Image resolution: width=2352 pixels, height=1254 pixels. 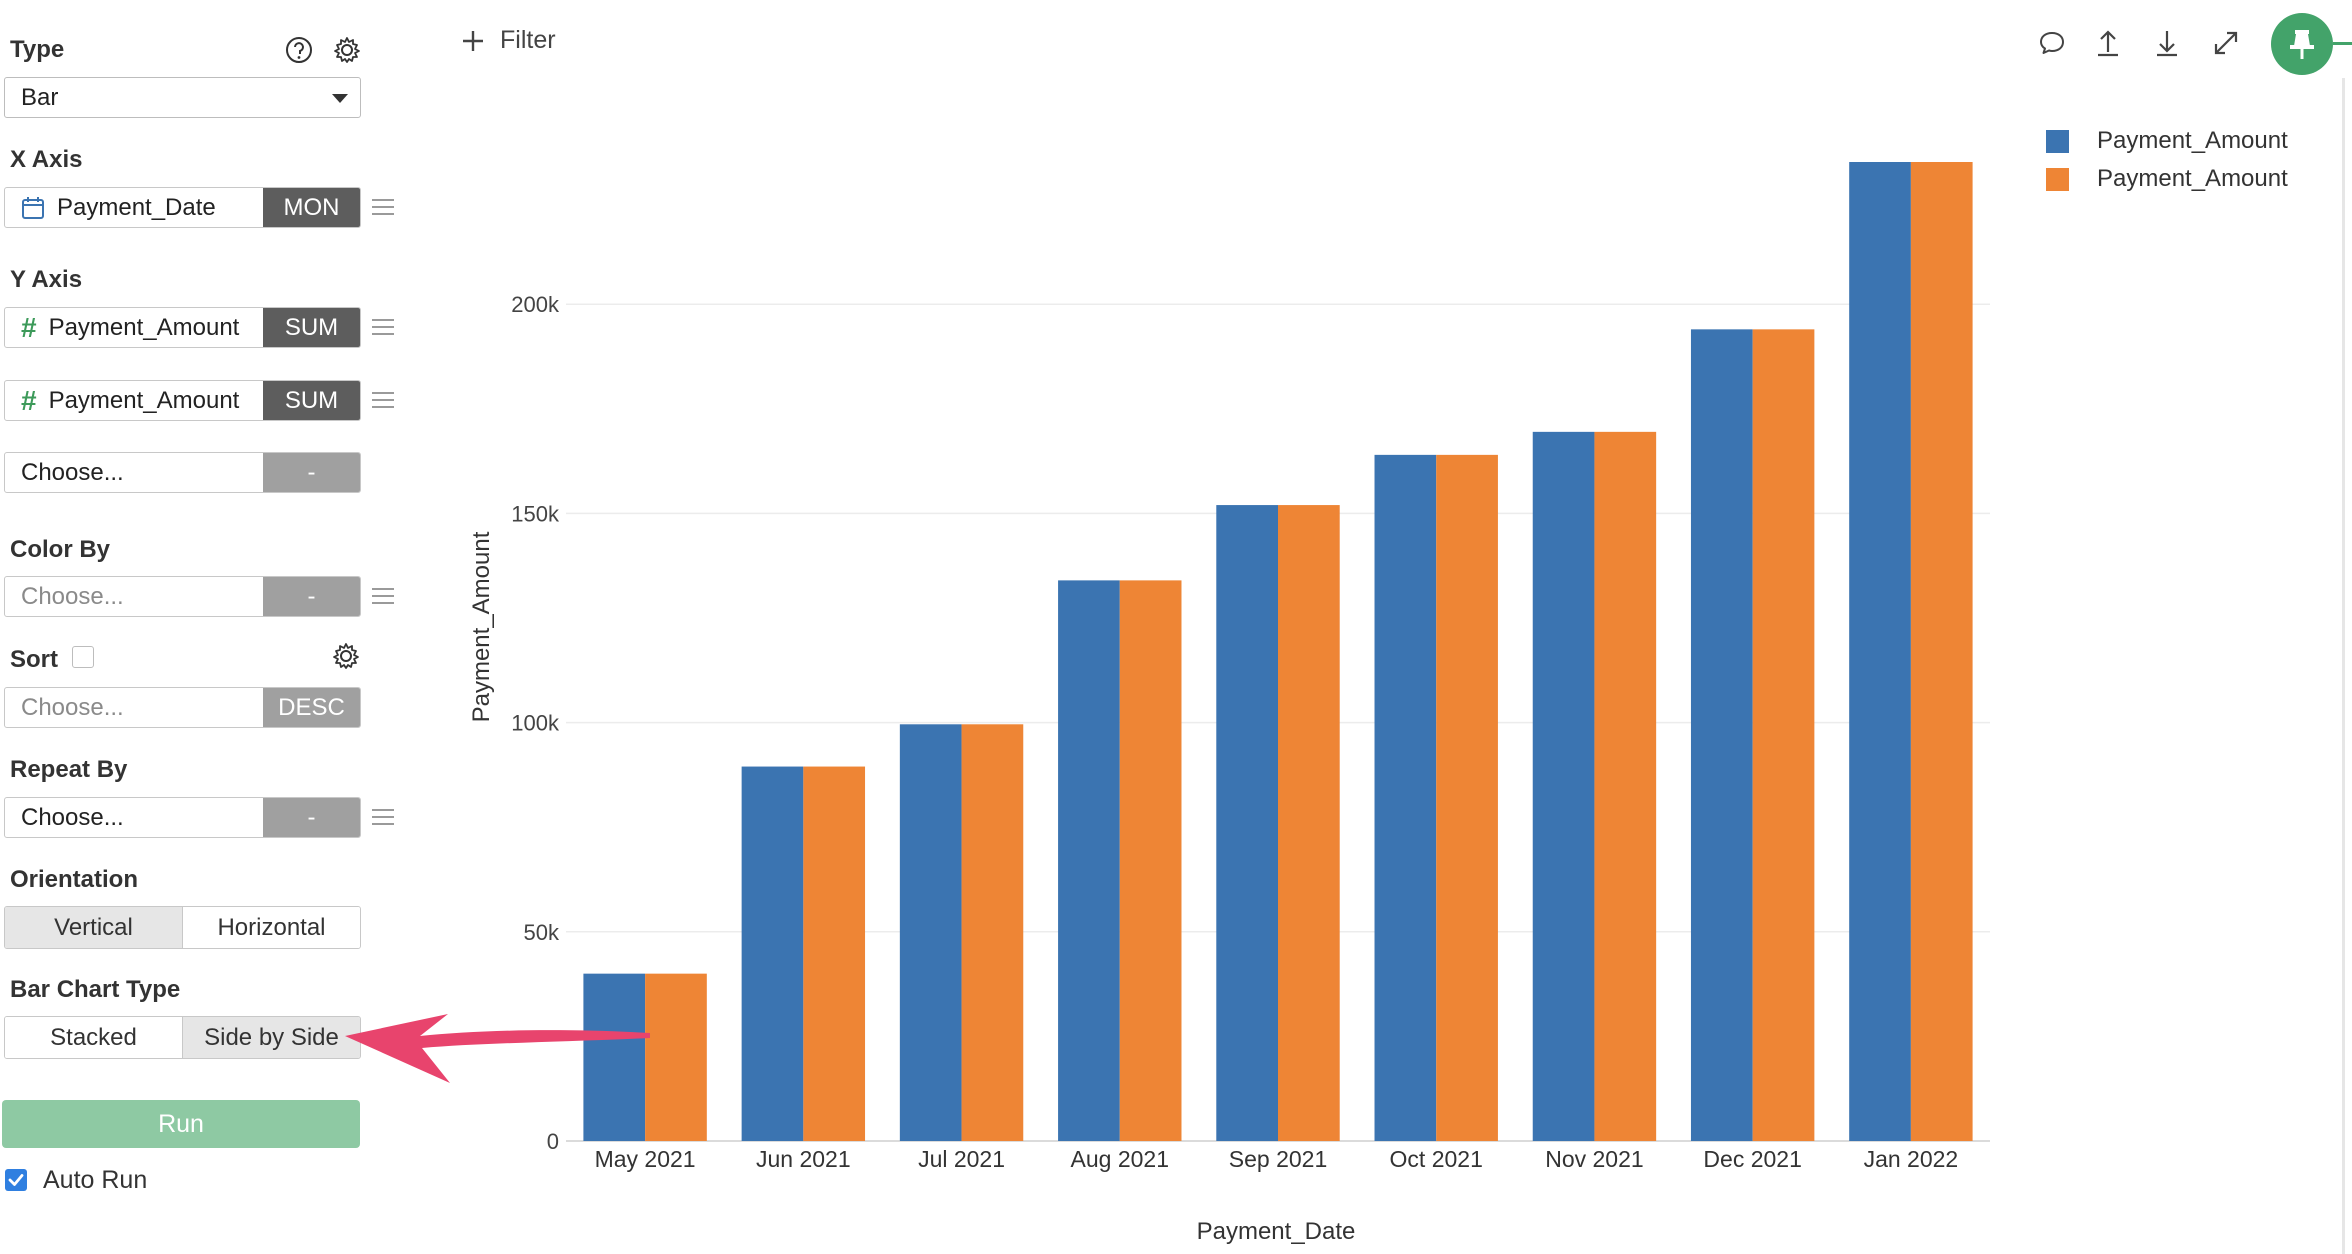 I want to click on legend-label: Payment_Amount, so click(x=2192, y=140).